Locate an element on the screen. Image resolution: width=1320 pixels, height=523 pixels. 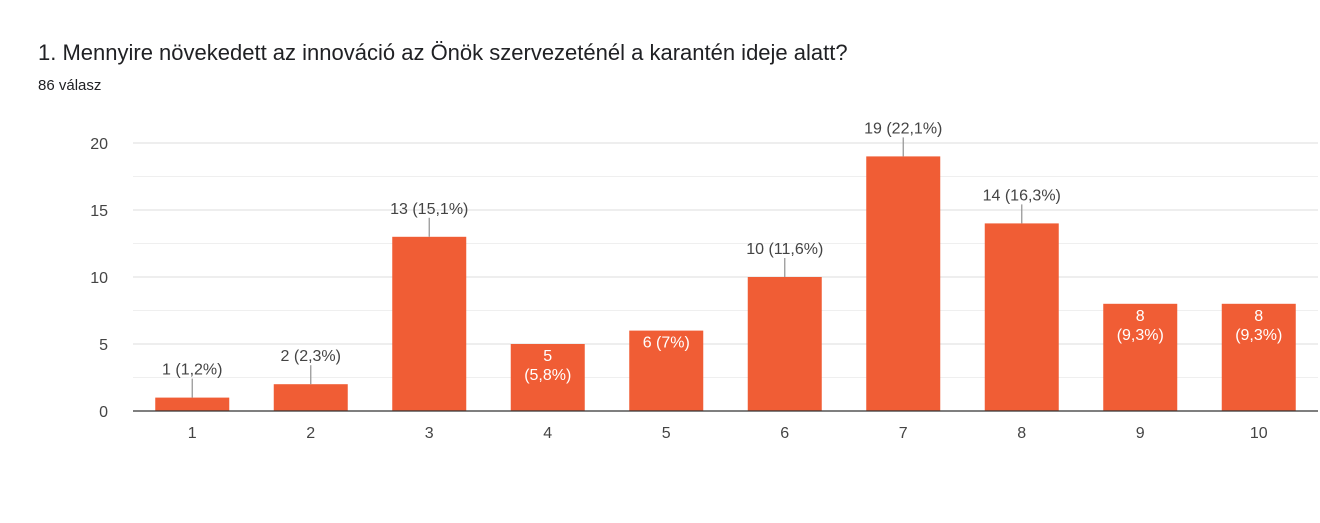
y-tick-label: 20 is located at coordinates (99, 144).